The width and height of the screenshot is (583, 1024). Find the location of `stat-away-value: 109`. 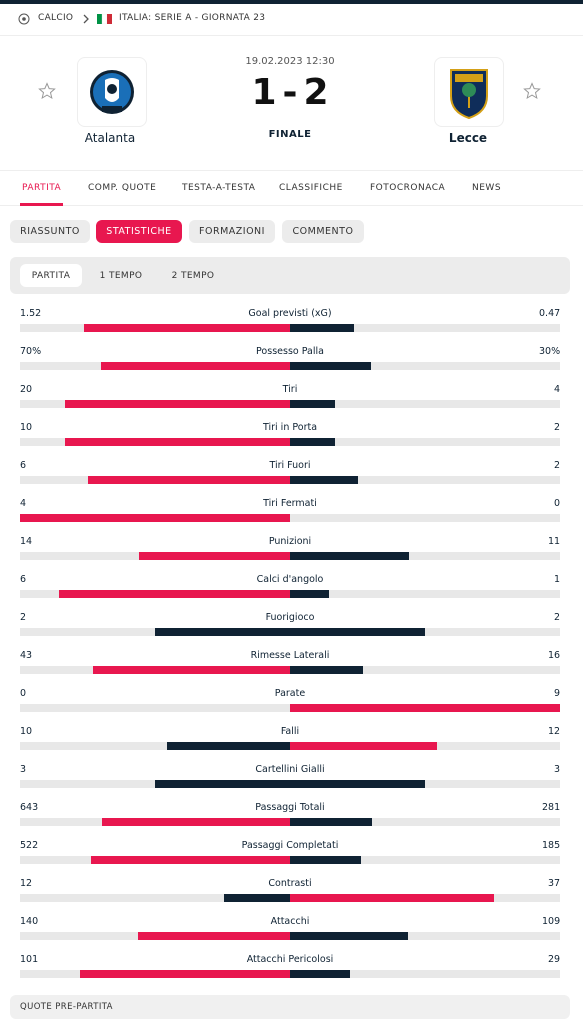

stat-away-value: 109 is located at coordinates (551, 921).